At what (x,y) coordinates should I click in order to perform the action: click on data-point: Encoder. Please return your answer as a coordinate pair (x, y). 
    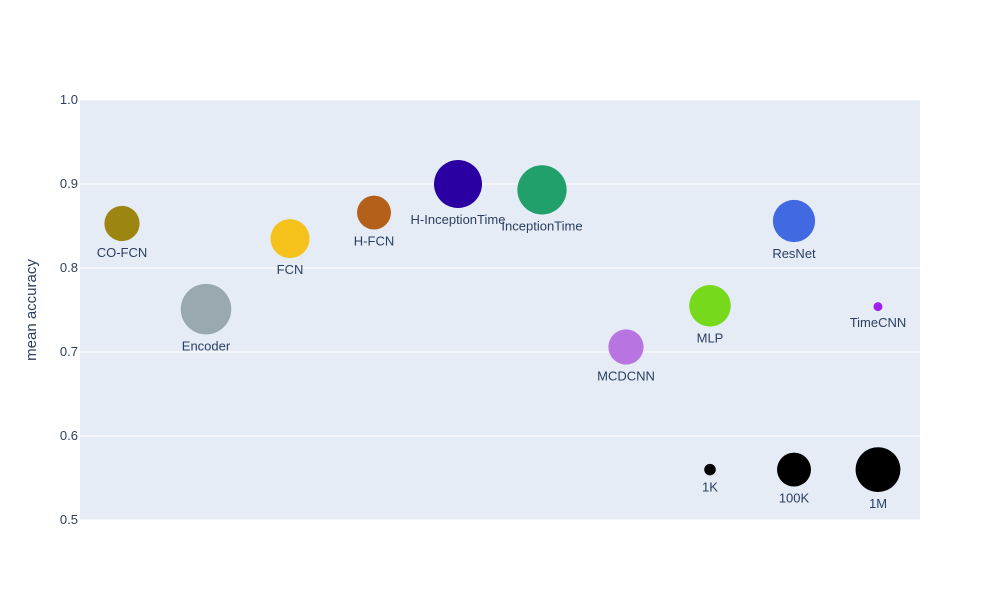
    Looking at the image, I should click on (206, 318).